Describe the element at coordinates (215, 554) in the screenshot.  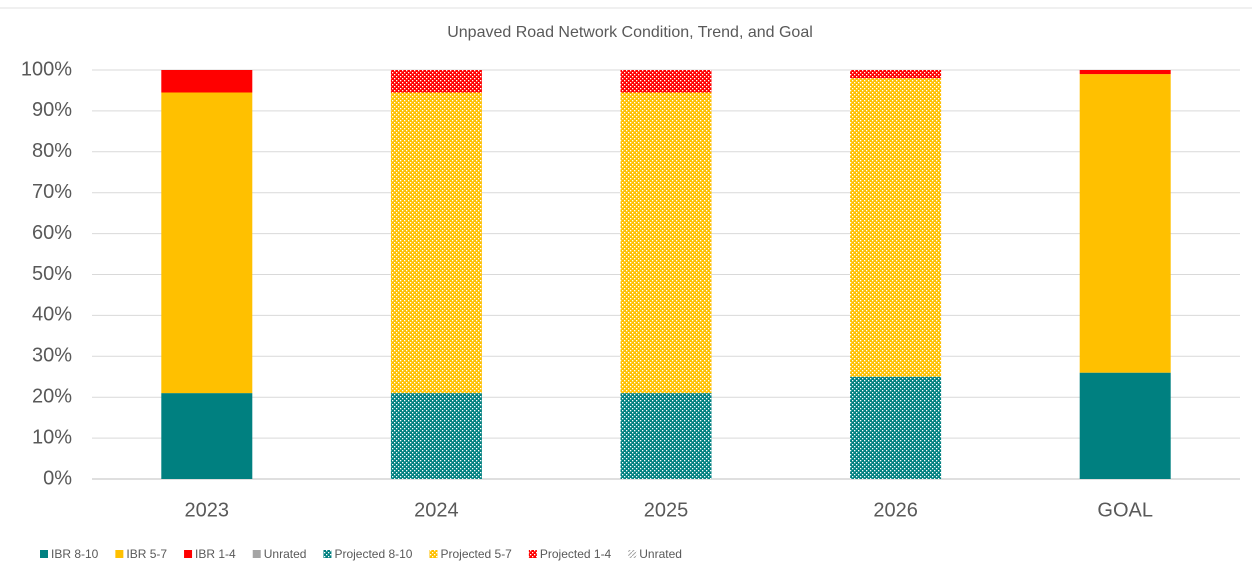
I see `legend-label: IBR 1-4` at that location.